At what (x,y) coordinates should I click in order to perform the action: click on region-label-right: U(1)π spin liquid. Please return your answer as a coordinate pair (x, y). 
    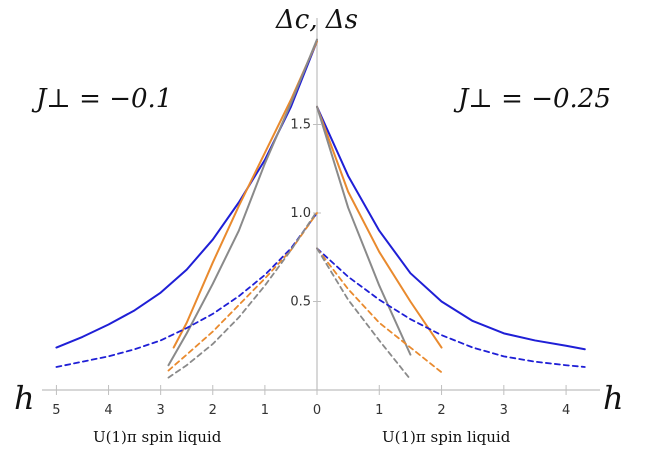
    Looking at the image, I should click on (446, 437).